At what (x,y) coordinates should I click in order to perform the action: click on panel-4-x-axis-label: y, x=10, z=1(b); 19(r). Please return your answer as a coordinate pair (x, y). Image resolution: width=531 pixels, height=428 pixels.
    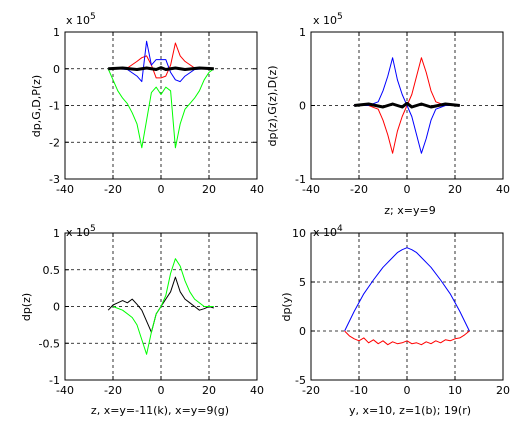
    Looking at the image, I should click on (410, 410).